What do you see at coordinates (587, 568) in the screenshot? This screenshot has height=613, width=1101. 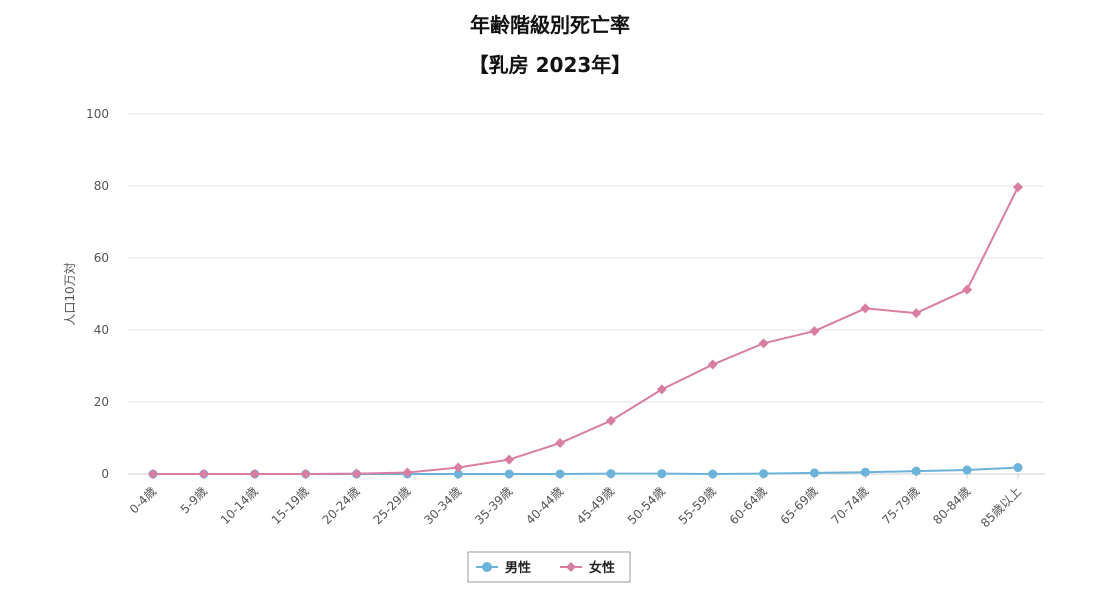 I see `legend-item-female: 女性` at bounding box center [587, 568].